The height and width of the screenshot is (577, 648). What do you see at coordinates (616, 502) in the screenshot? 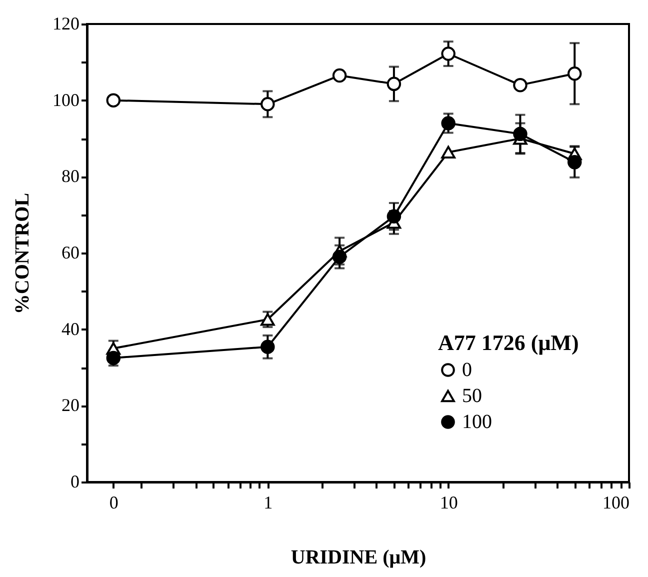
I see `x-tick-label: 100` at bounding box center [616, 502].